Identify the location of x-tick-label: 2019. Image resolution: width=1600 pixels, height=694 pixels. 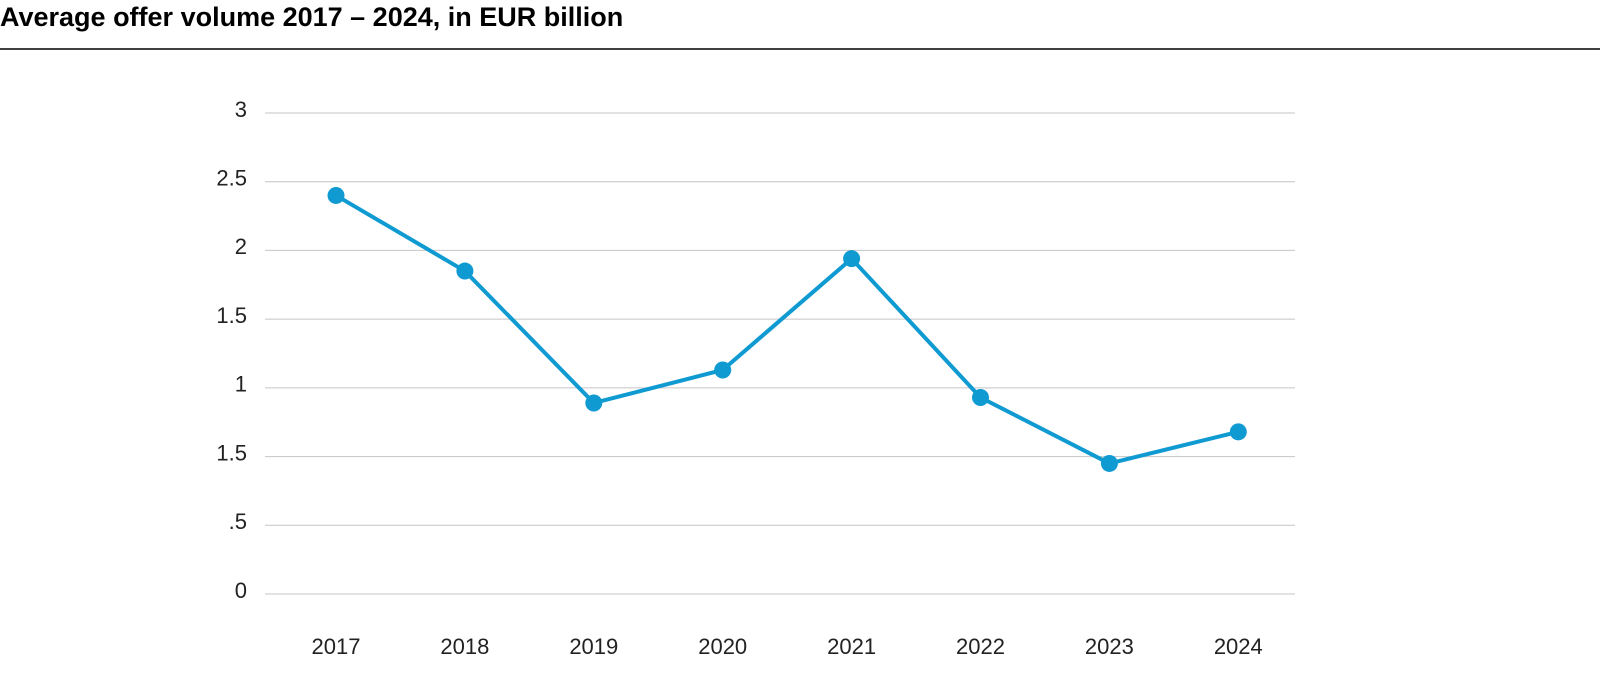
(593, 646).